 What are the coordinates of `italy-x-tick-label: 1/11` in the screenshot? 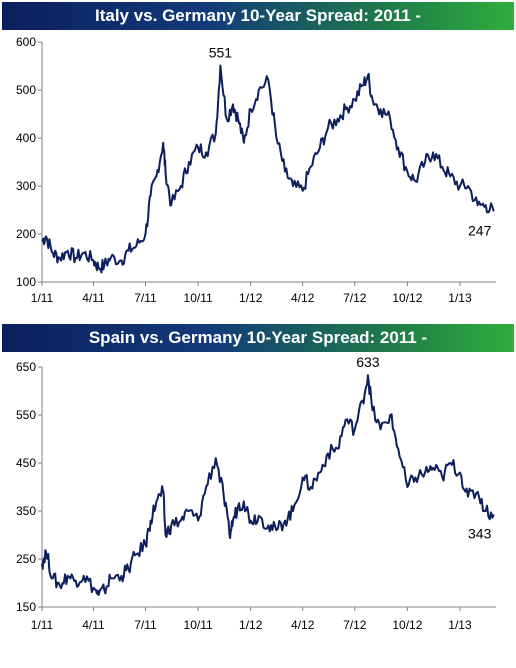 It's located at (42, 298).